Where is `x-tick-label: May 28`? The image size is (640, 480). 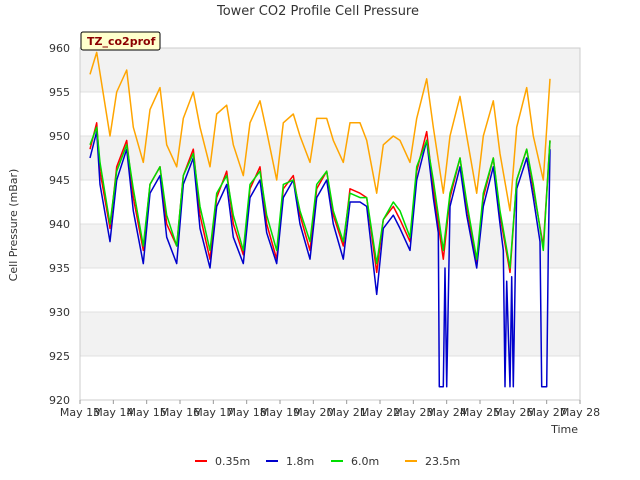
x-tick-label: May 28 is located at coordinates (580, 412).